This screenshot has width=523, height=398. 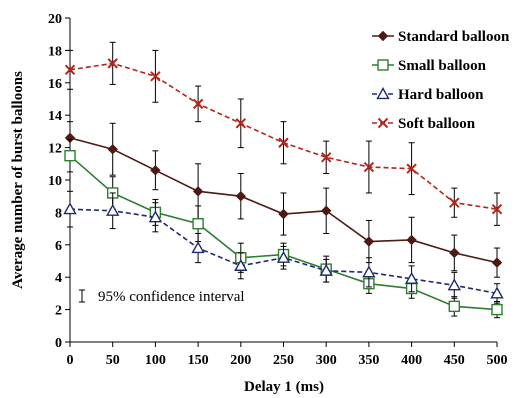 I want to click on x-tick-label: 300, so click(x=326, y=360).